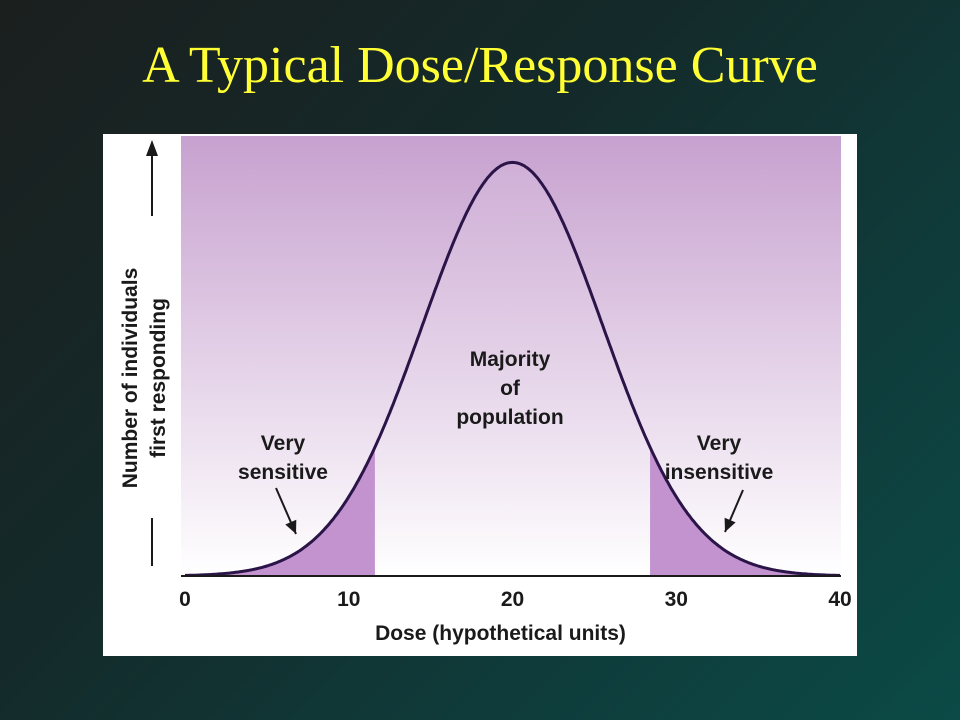 Image resolution: width=960 pixels, height=720 pixels. I want to click on annotation-very-sensitive-line: Very, so click(283, 443).